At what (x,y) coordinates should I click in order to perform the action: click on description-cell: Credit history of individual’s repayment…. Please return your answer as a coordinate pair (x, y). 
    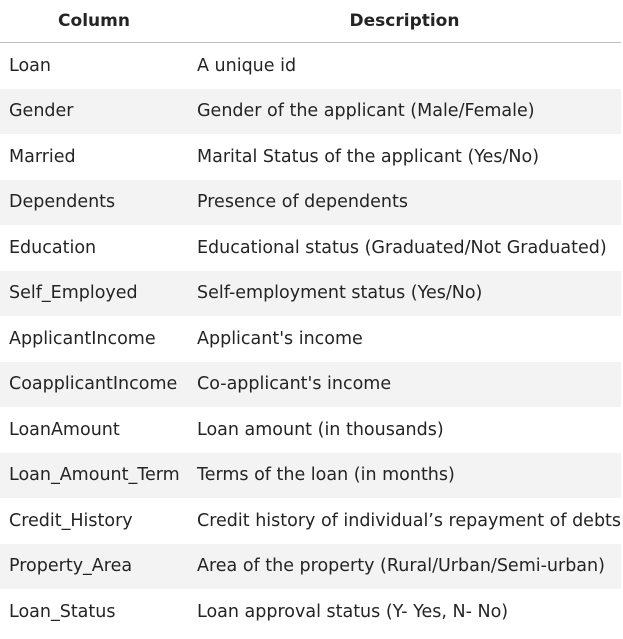
    Looking at the image, I should click on (404, 521).